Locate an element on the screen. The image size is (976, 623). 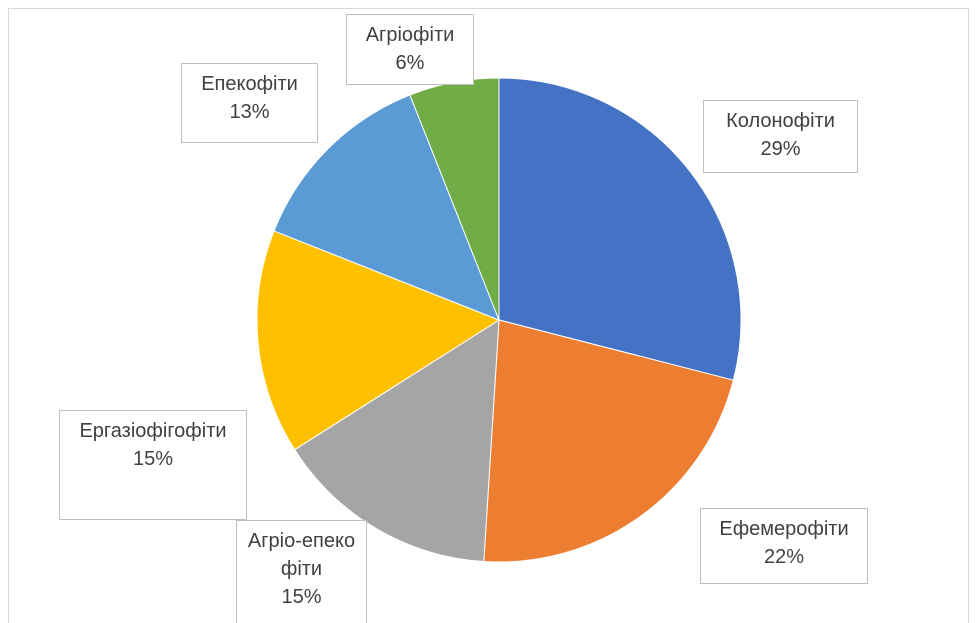
label-category: Колонофіти is located at coordinates (780, 121).